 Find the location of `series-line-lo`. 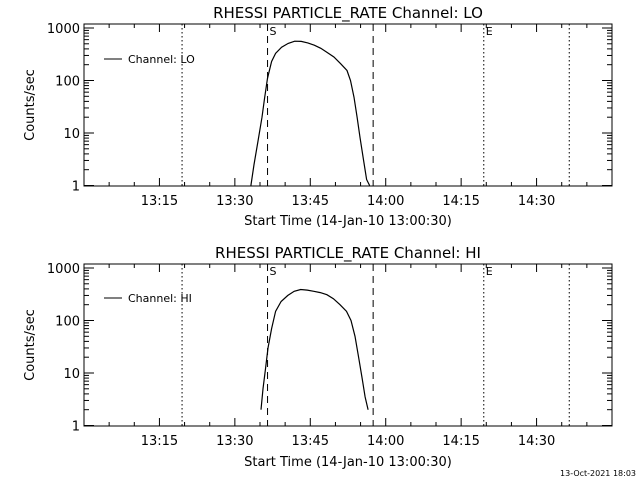

series-line-lo is located at coordinates (310, 113).